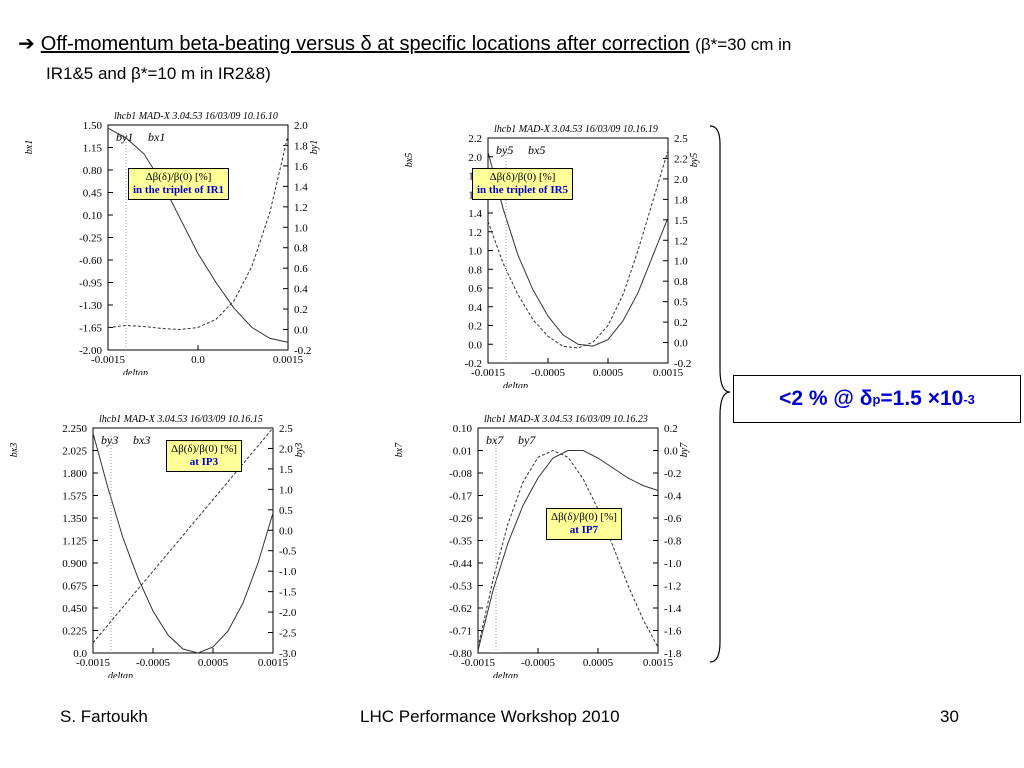 This screenshot has height=768, width=1024. Describe the element at coordinates (949, 716) in the screenshot. I see `page-number: 30` at that location.